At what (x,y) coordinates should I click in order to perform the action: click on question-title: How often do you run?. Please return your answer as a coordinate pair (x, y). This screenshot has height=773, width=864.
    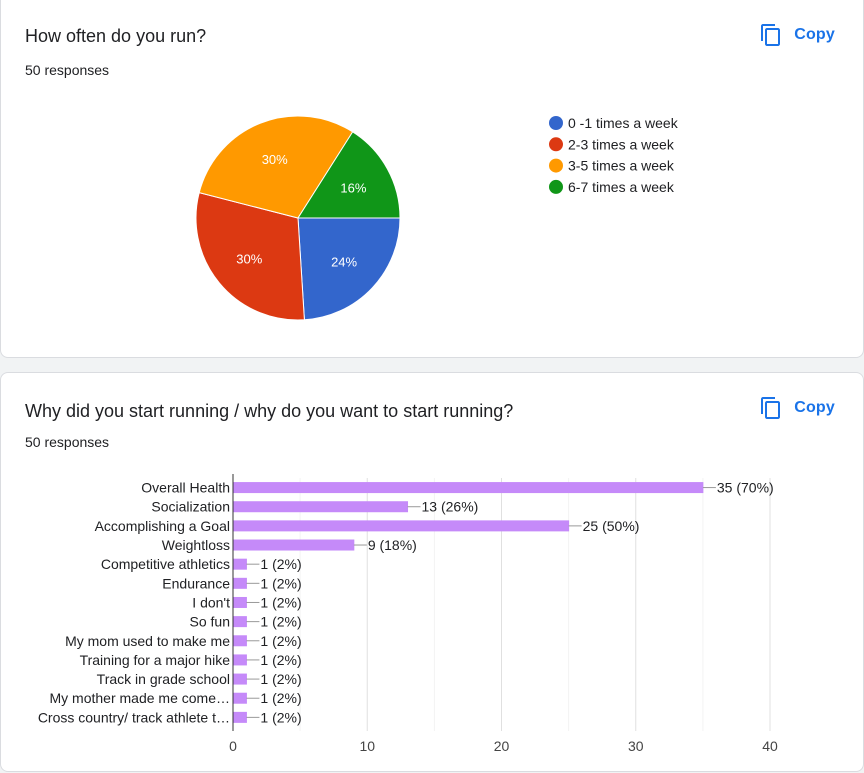
    Looking at the image, I should click on (116, 36).